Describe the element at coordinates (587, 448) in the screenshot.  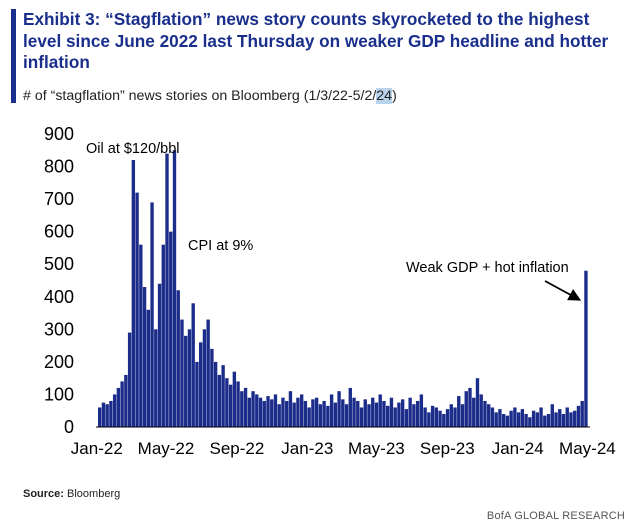
I see `x-tick-label: May-24` at that location.